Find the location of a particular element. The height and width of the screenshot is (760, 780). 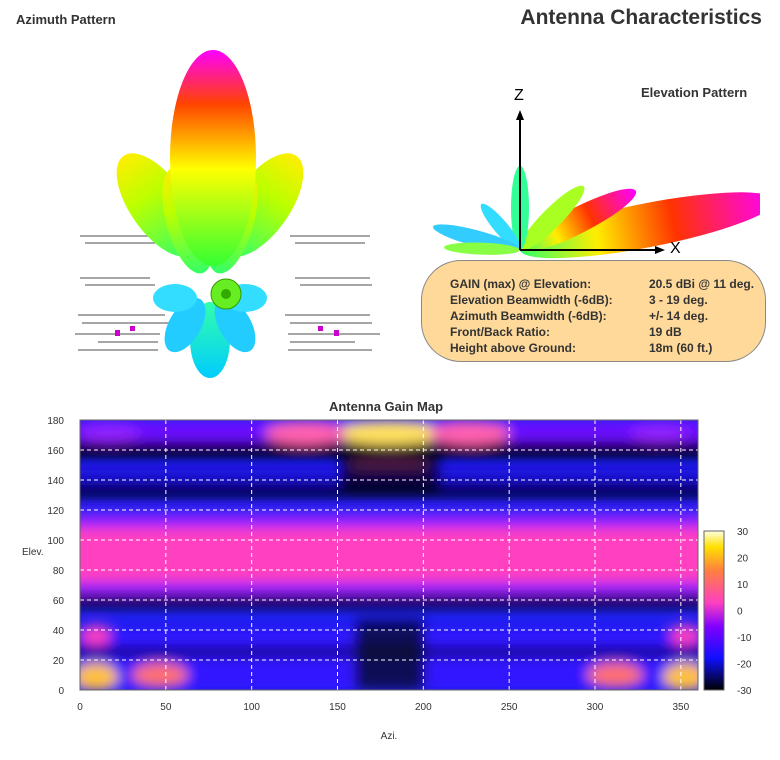

x-tick-label: 300 is located at coordinates (595, 707).